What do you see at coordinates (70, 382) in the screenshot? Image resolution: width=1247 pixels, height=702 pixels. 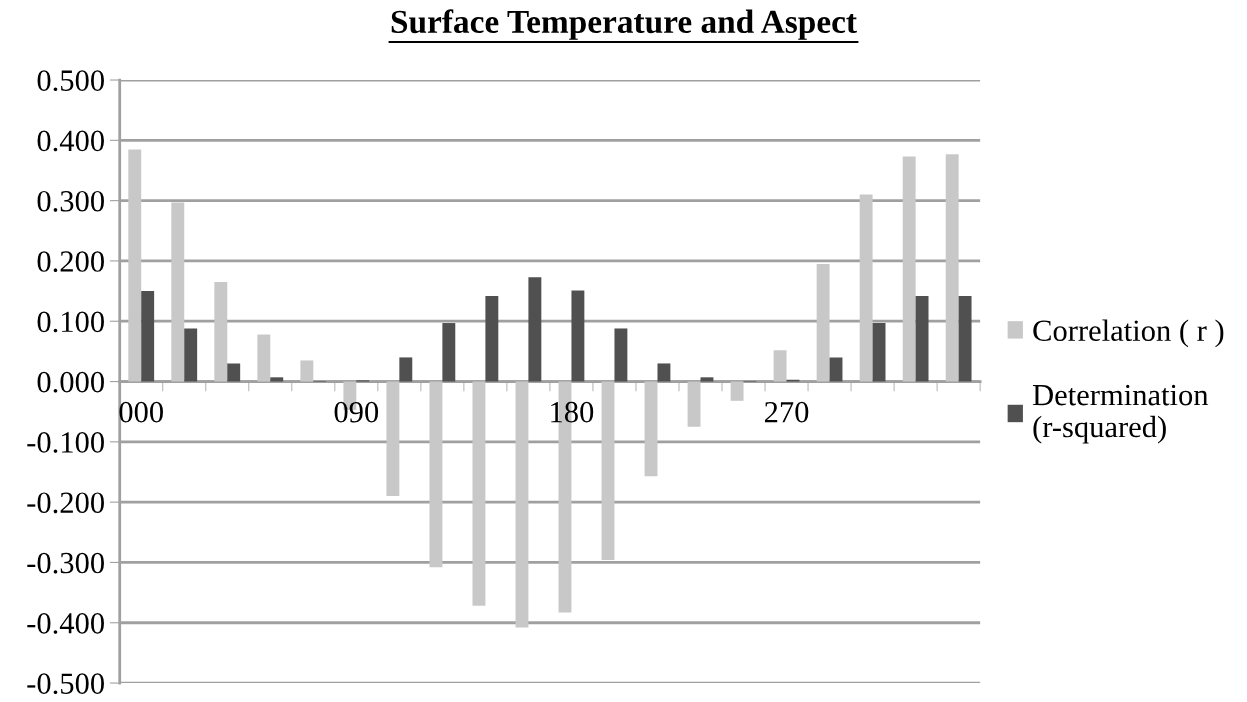 I see `y-tick-label: 0.000` at bounding box center [70, 382].